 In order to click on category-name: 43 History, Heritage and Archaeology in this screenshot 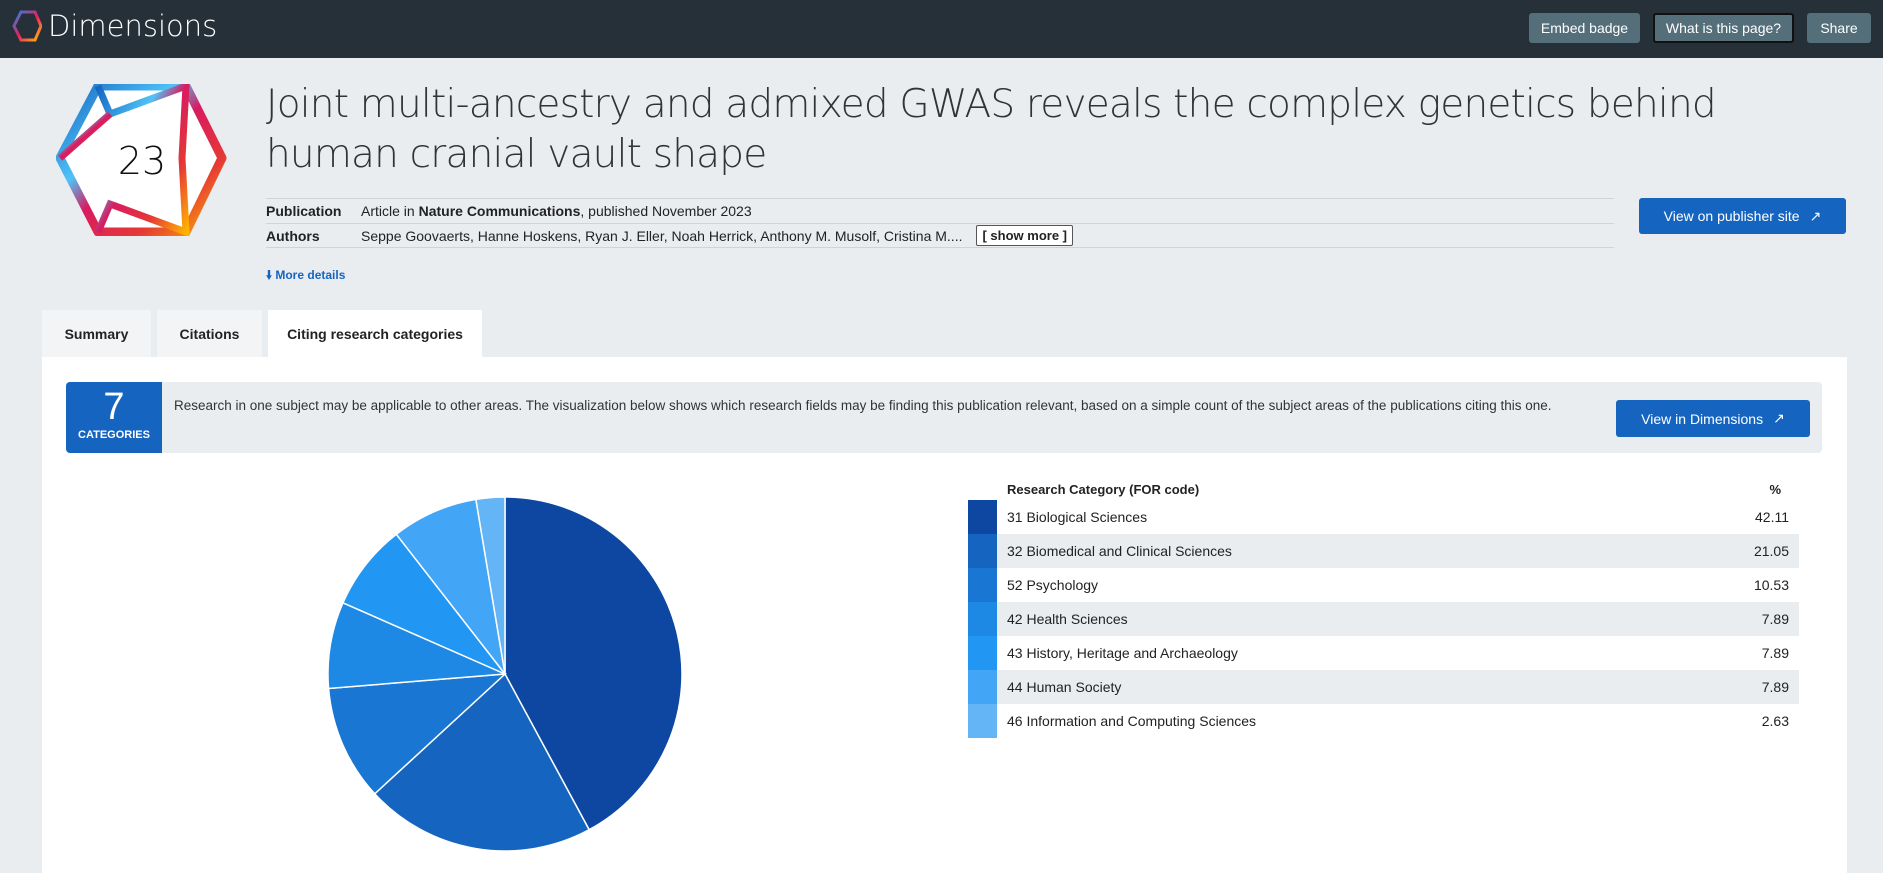, I will do `click(1122, 653)`.